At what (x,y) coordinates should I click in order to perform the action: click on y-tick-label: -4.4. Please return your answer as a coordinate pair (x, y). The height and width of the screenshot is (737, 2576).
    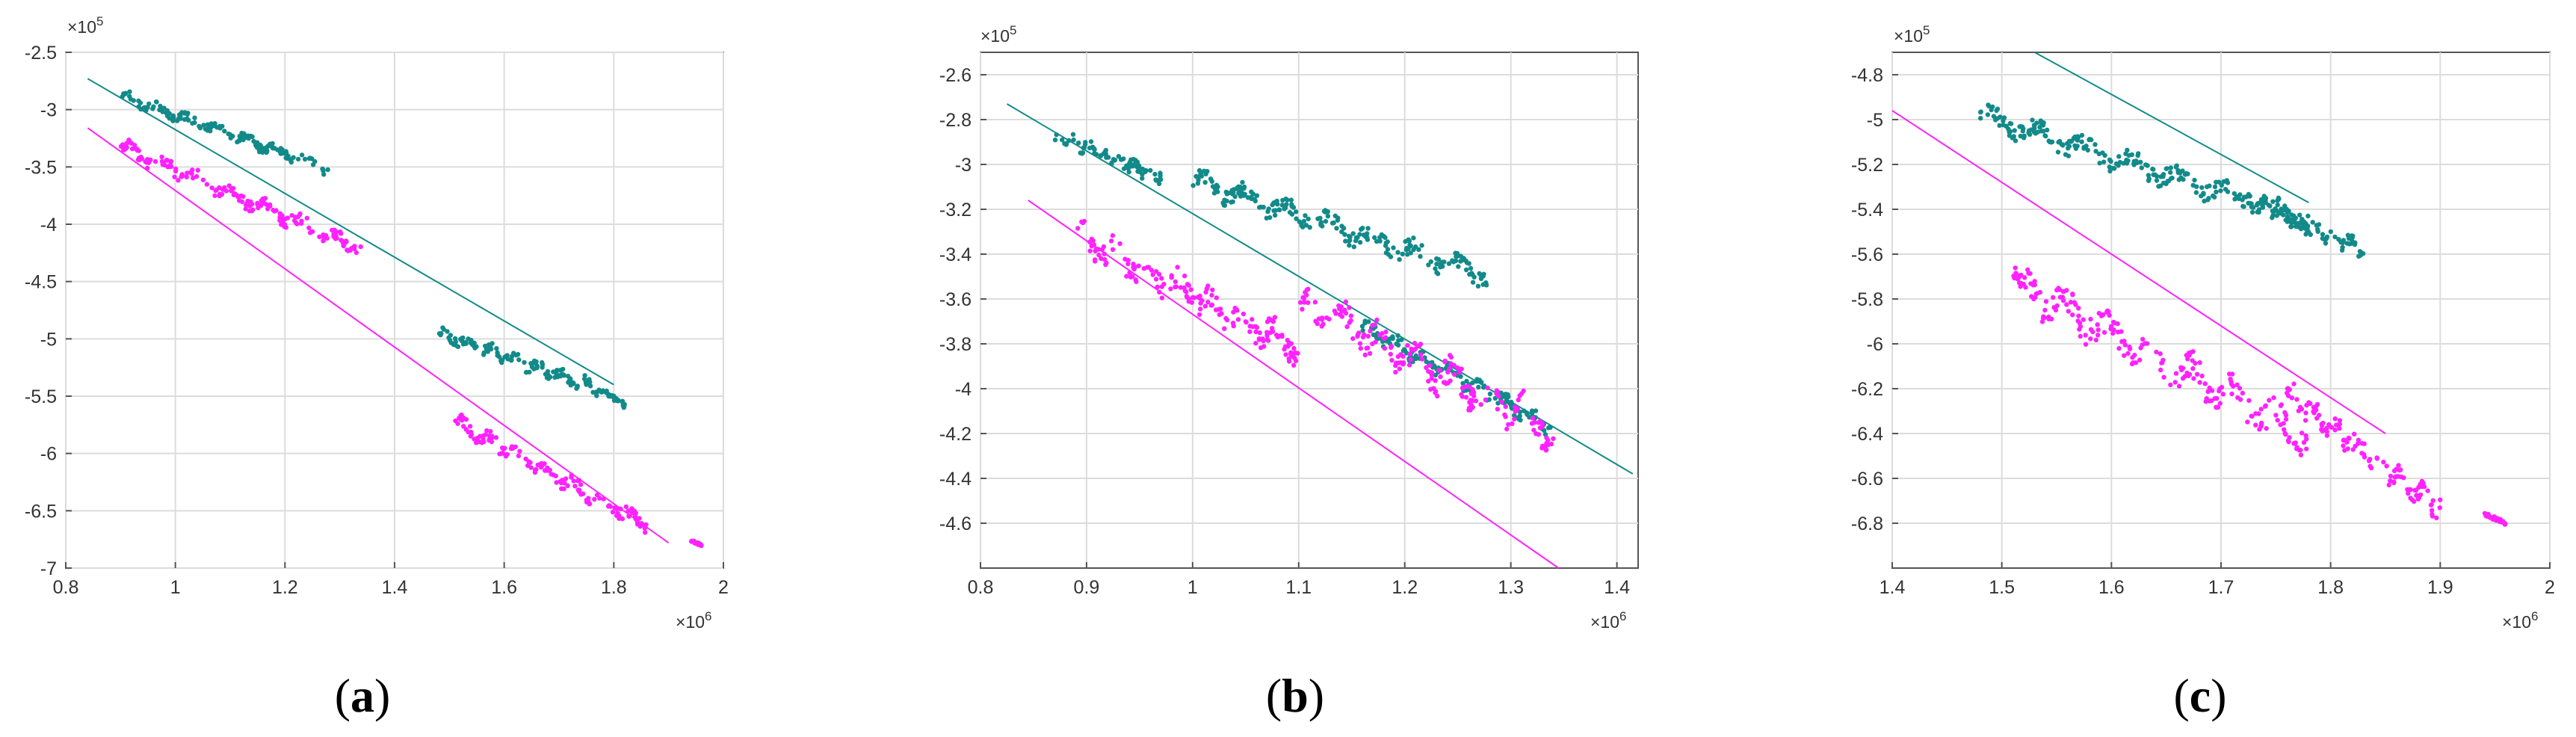
    Looking at the image, I should click on (955, 479).